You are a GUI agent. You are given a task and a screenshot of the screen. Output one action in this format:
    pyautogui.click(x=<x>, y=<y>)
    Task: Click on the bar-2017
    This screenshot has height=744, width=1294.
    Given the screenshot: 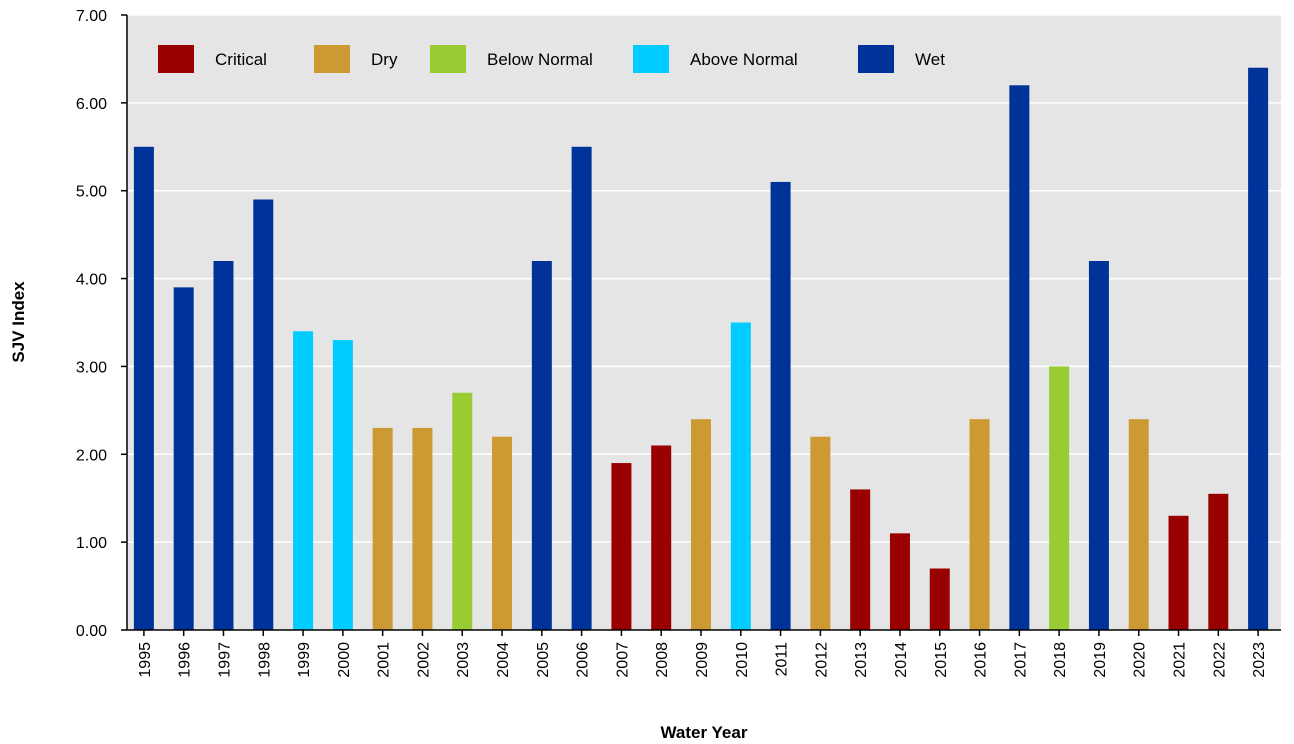 What is the action you would take?
    pyautogui.click(x=1019, y=358)
    